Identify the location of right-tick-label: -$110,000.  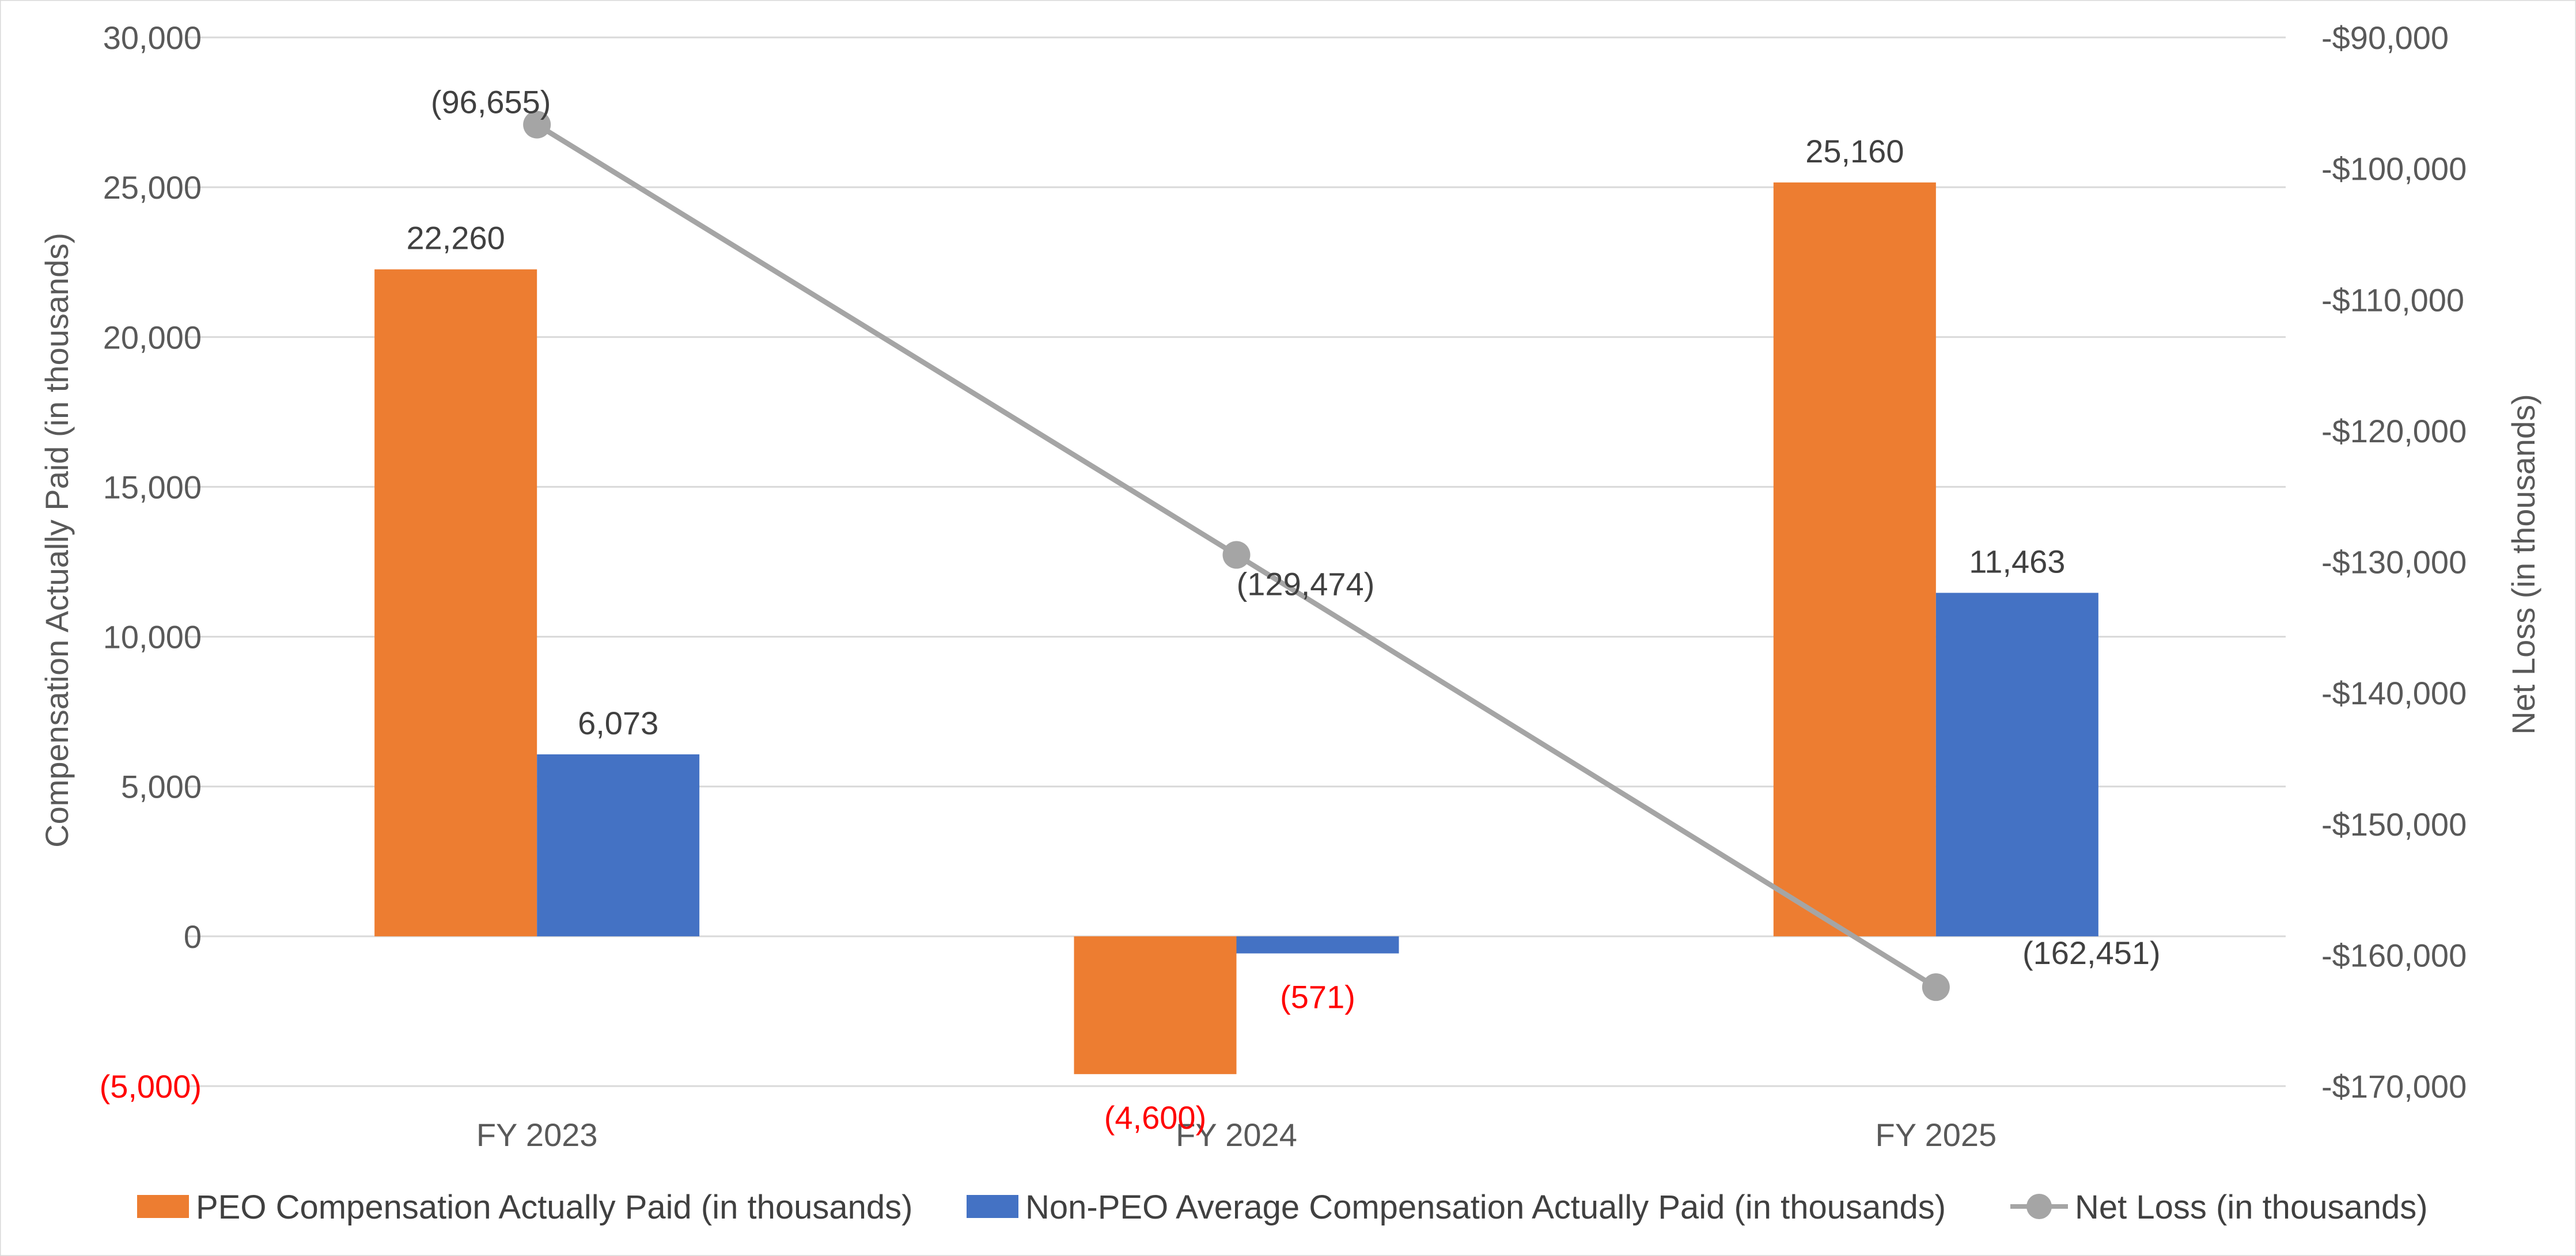
(2392, 300).